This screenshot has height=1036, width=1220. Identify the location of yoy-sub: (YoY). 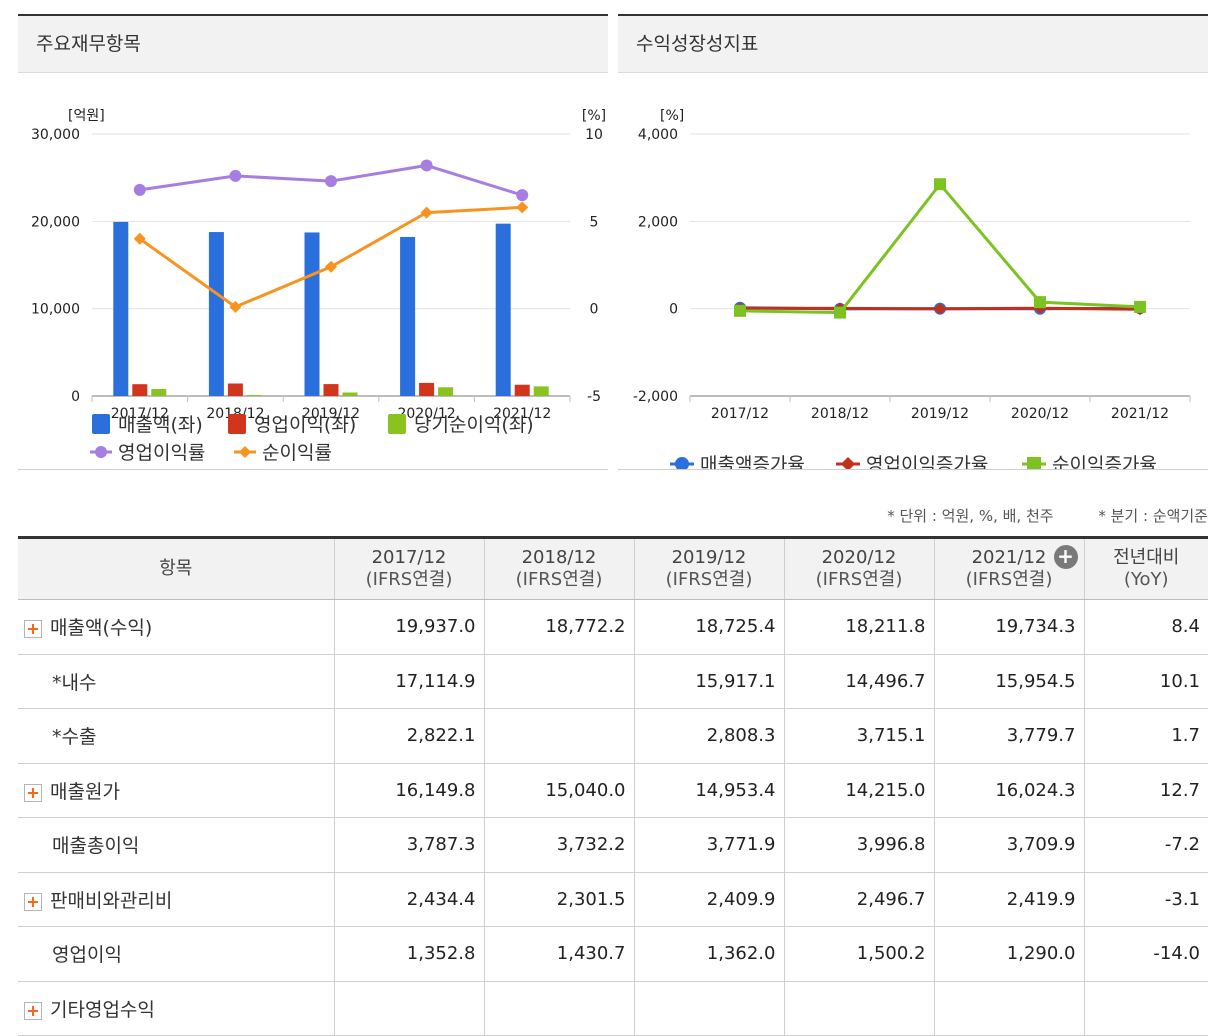
(1146, 579).